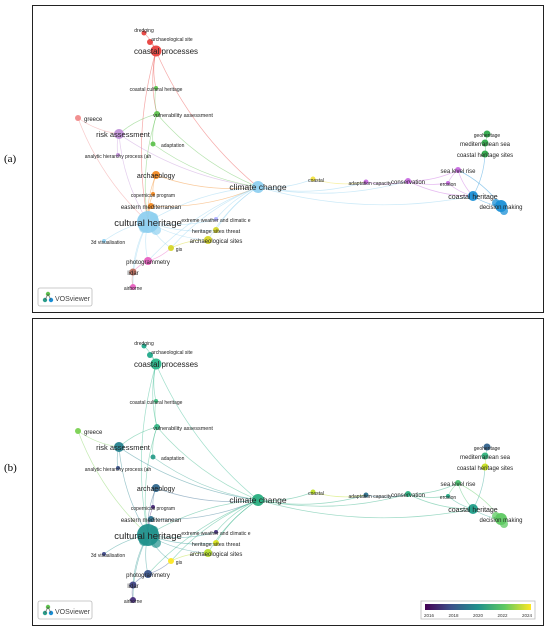  What do you see at coordinates (172, 40) in the screenshot?
I see `node-label-archsite: archaeological site` at bounding box center [172, 40].